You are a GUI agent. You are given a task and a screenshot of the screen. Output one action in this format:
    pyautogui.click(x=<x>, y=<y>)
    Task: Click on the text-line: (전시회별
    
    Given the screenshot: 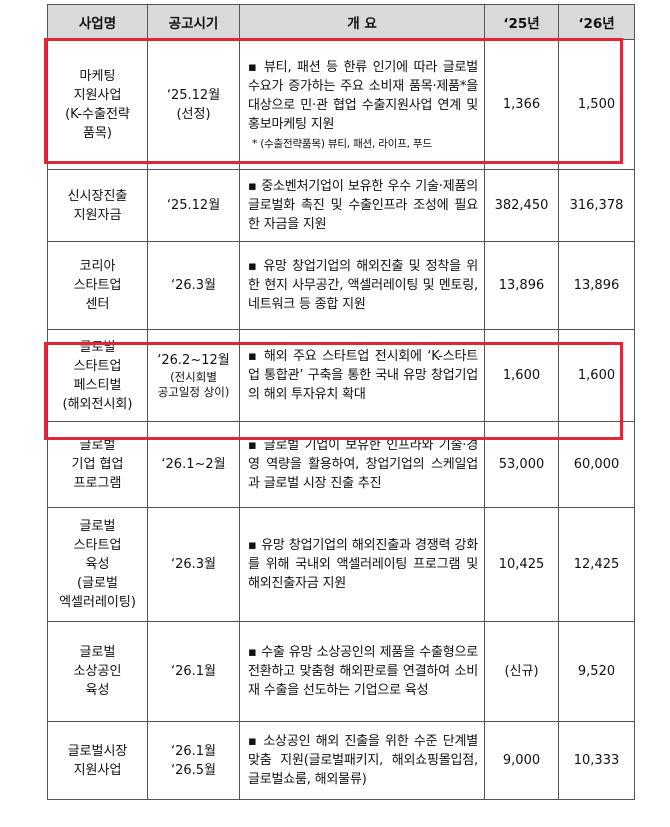 What is the action you would take?
    pyautogui.click(x=193, y=377)
    